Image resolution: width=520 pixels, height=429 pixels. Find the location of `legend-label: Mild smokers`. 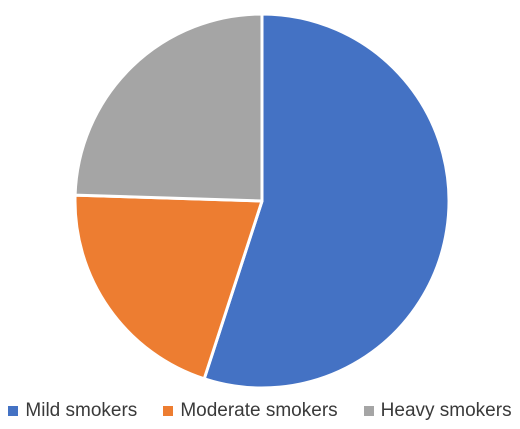

legend-label: Mild smokers is located at coordinates (81, 410).